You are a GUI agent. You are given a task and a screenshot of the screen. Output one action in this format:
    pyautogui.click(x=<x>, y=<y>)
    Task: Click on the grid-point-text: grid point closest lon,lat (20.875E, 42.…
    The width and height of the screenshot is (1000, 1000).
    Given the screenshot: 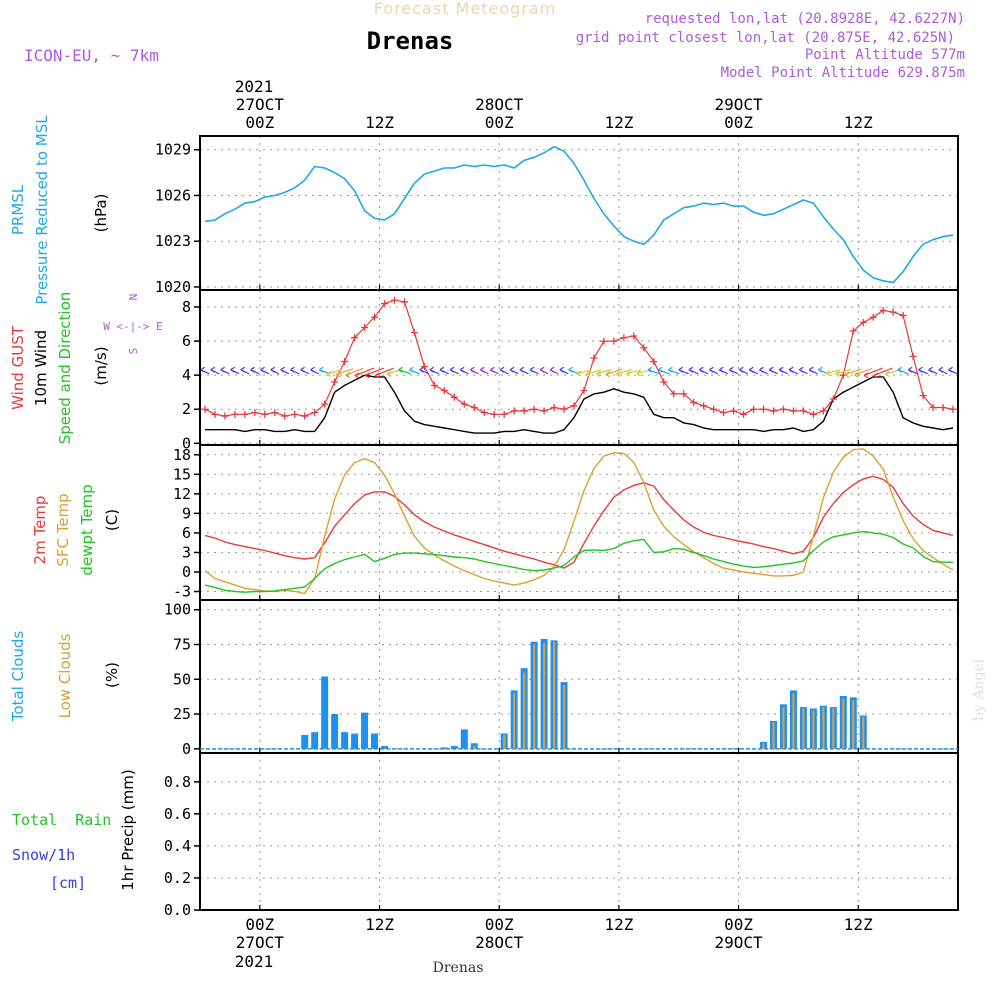 What is the action you would take?
    pyautogui.click(x=765, y=38)
    